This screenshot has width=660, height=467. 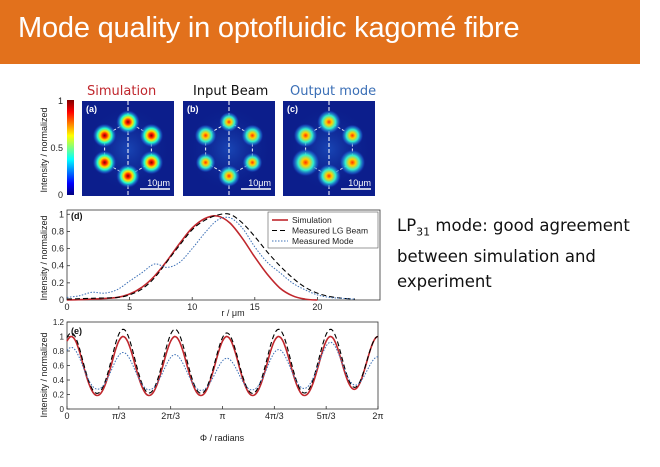 What do you see at coordinates (59, 322) in the screenshot?
I see `y-tick-label: 1.2` at bounding box center [59, 322].